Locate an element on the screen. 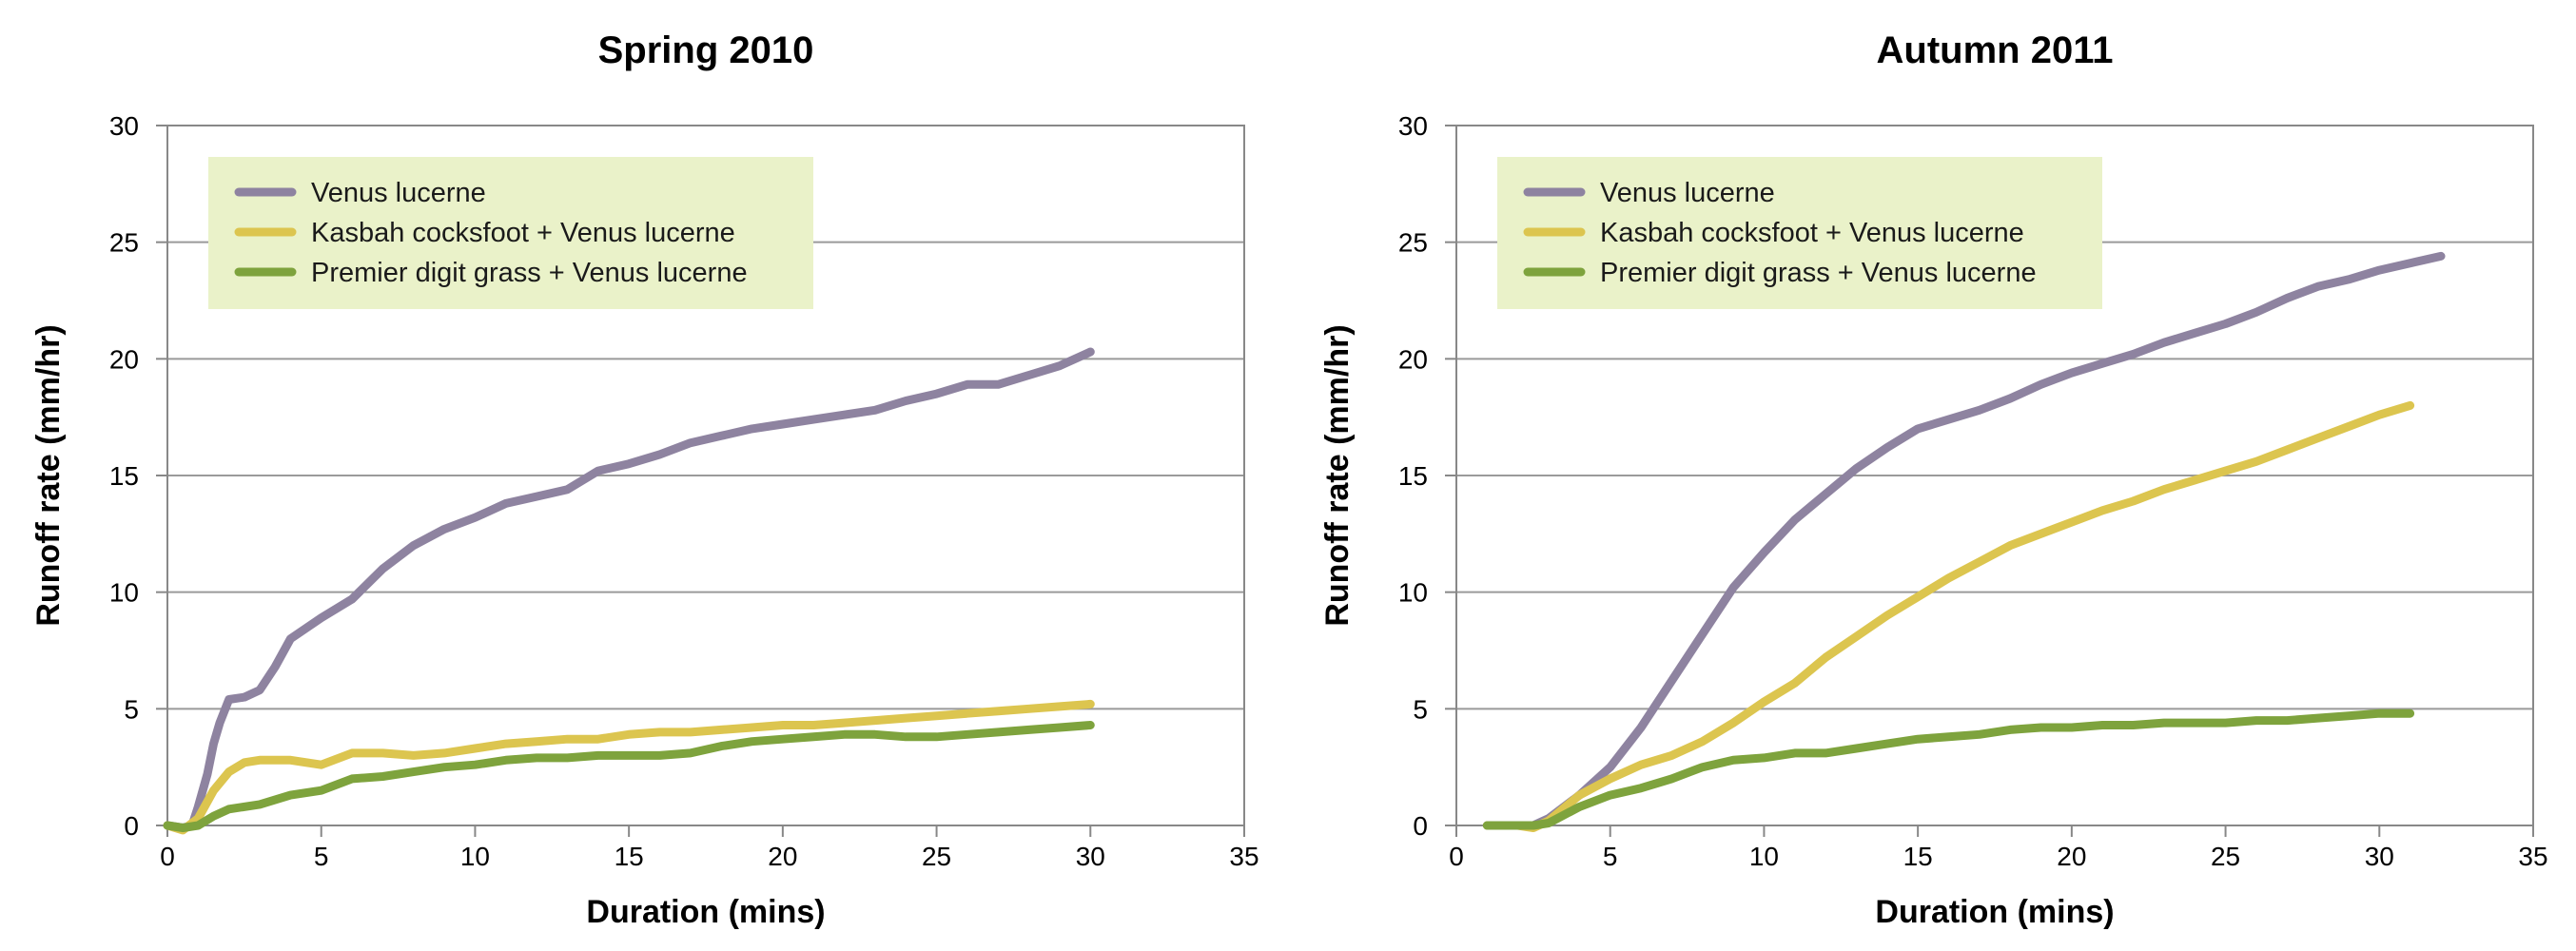 The image size is (2576, 951). chart-title: Autumn 2011 is located at coordinates (1995, 50).